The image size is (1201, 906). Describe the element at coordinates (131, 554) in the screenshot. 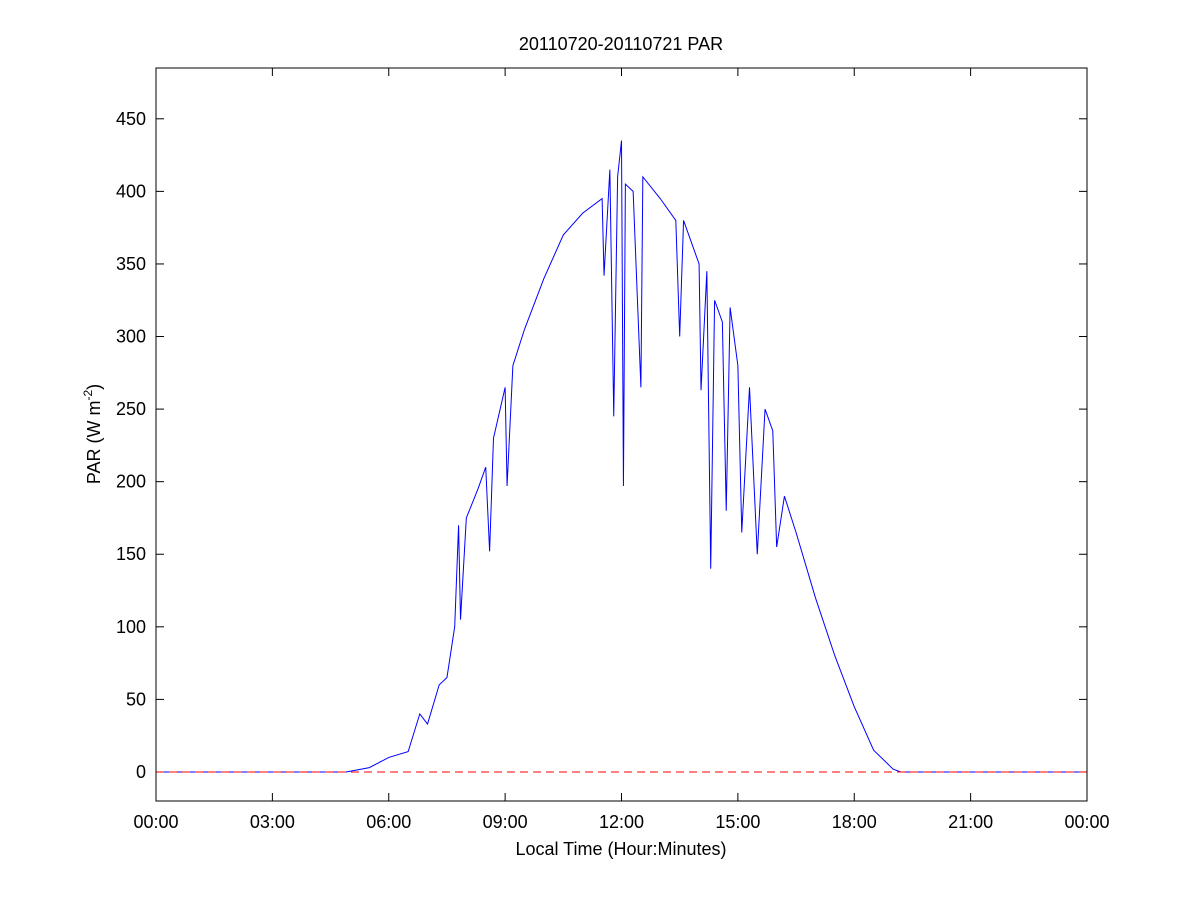

I see `y-tick-label: 150` at that location.